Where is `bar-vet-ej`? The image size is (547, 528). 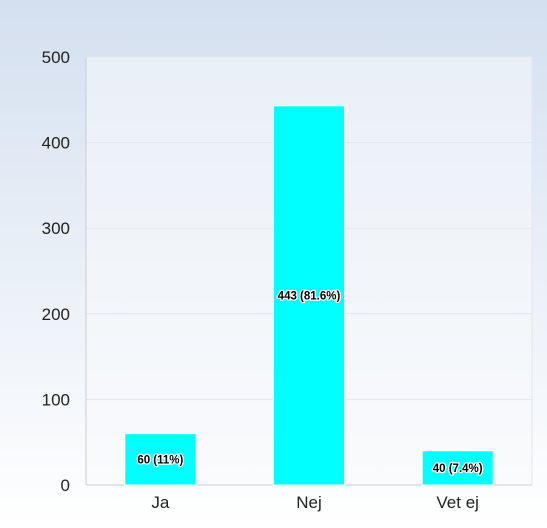 bar-vet-ej is located at coordinates (457, 468).